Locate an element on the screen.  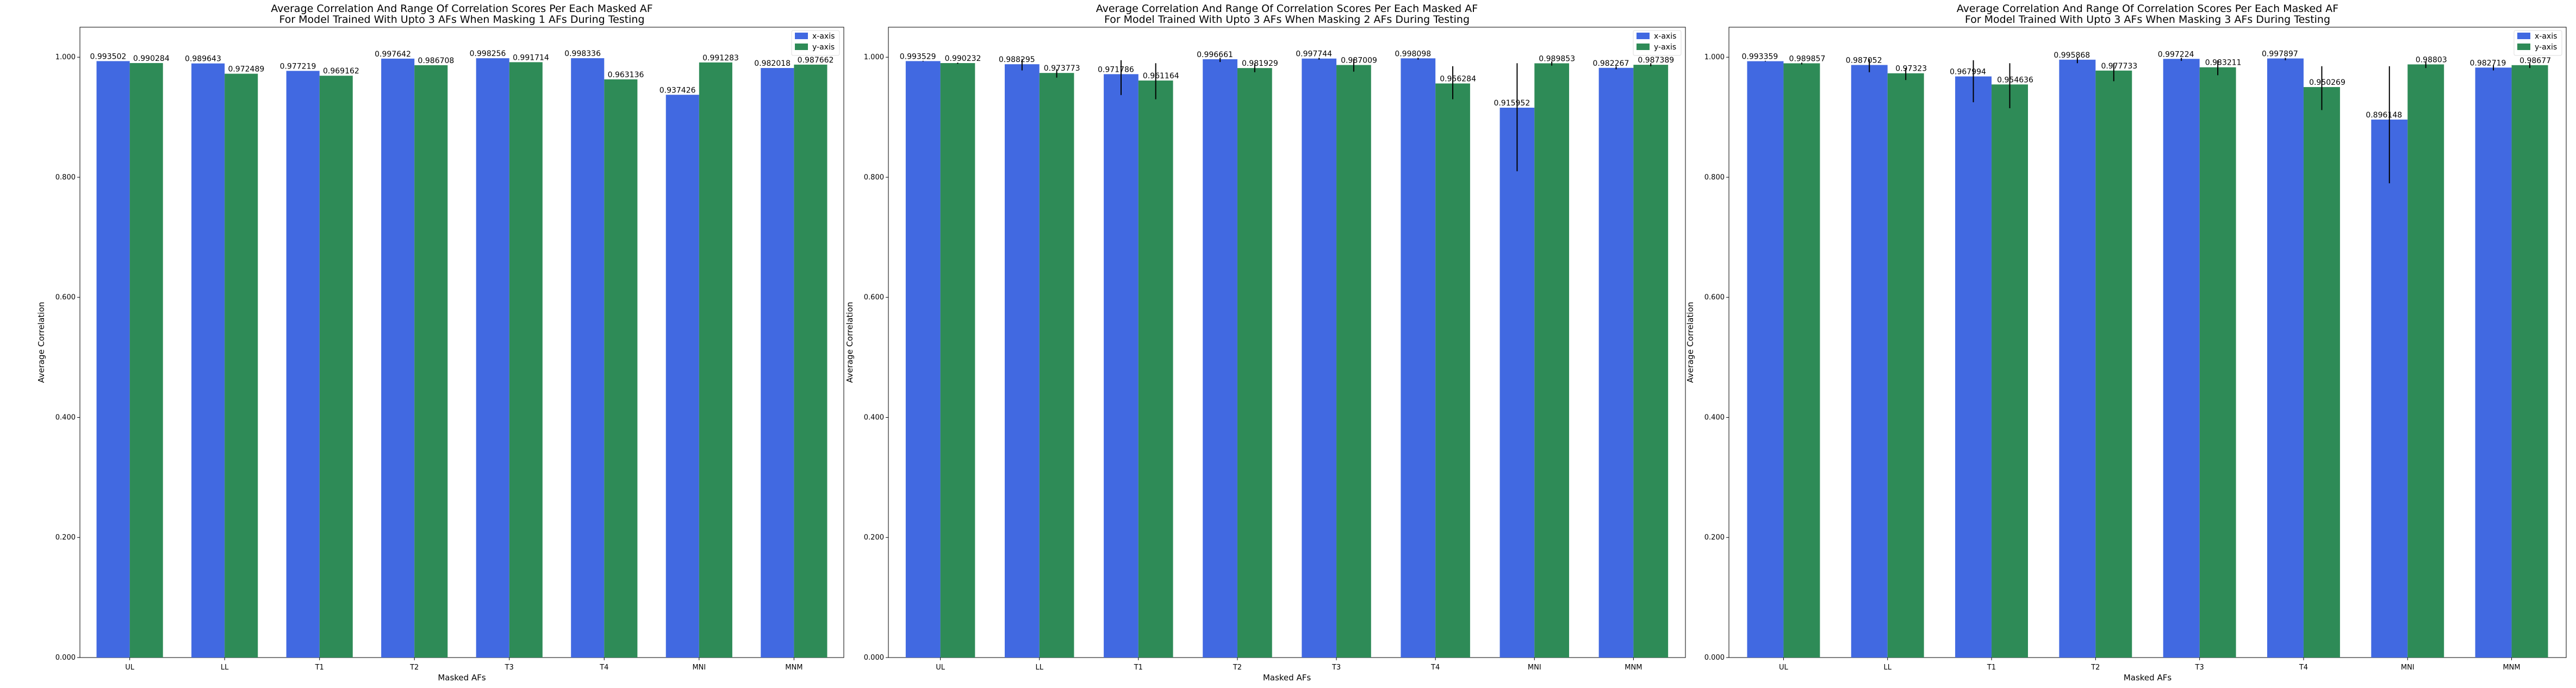
data-label: 0.989643 is located at coordinates (203, 59).